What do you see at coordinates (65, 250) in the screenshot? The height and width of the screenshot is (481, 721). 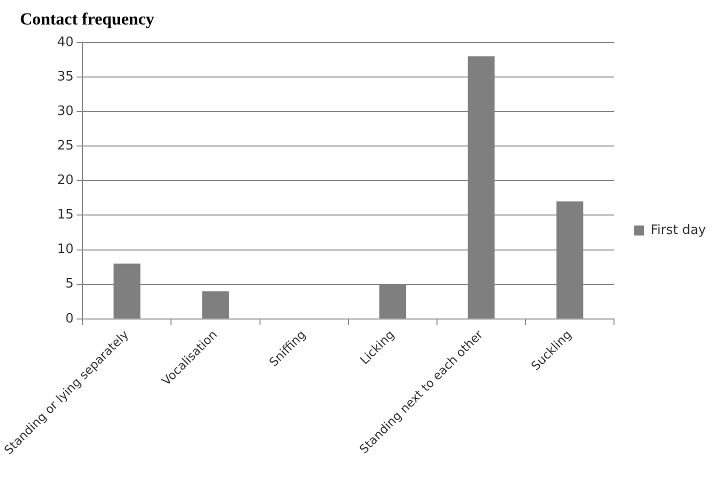 I see `y-tick-label: 10` at bounding box center [65, 250].